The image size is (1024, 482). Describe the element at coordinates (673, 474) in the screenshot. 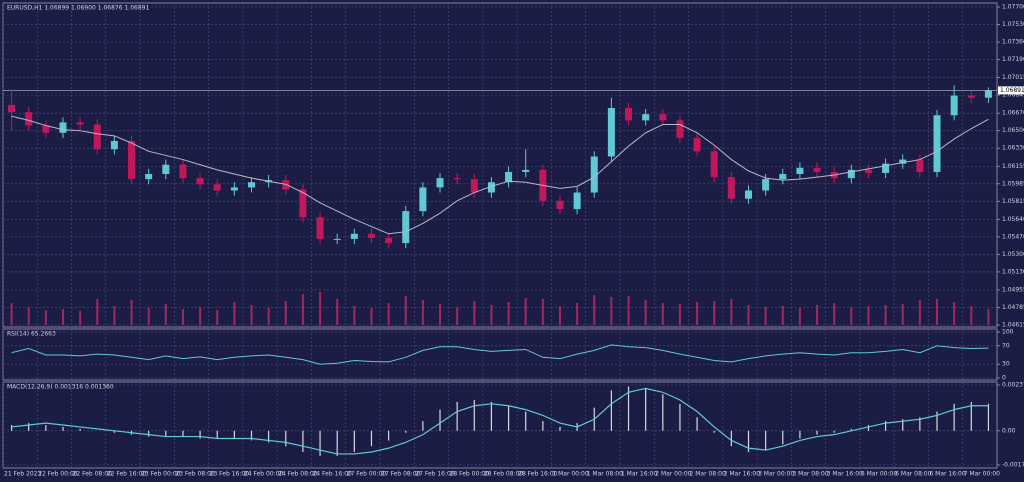

I see `x-tick-label: 2 Mar 00:00` at that location.